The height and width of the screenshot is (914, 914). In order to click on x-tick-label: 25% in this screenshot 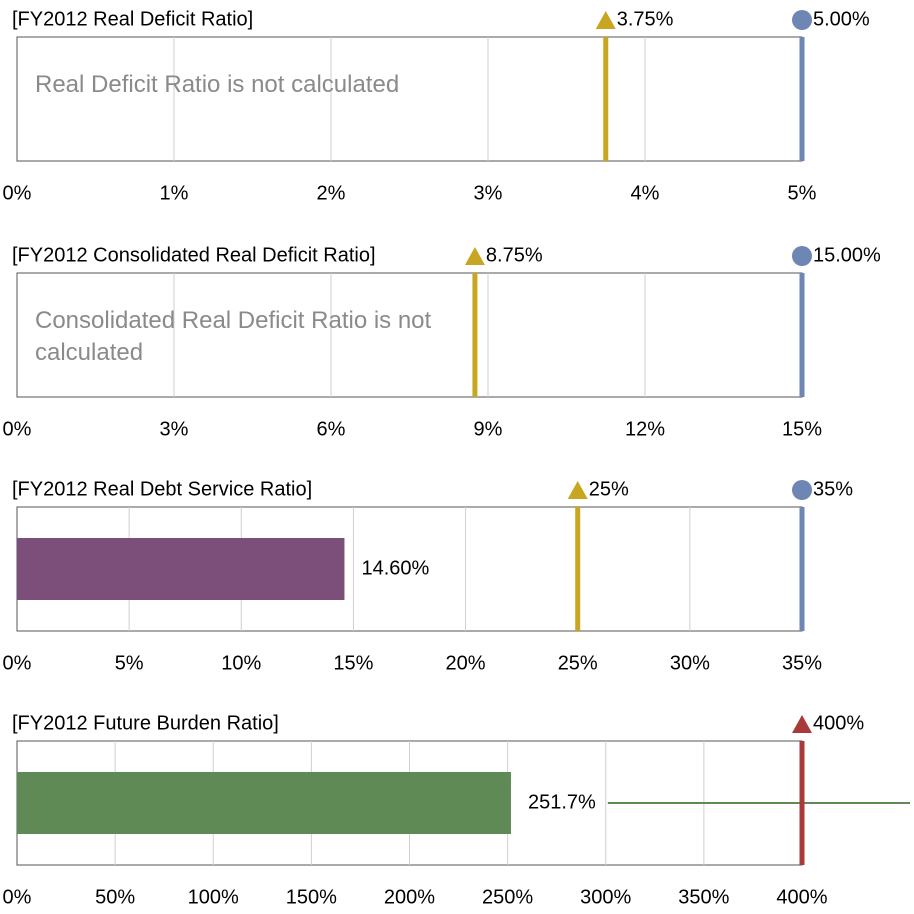, I will do `click(578, 663)`.